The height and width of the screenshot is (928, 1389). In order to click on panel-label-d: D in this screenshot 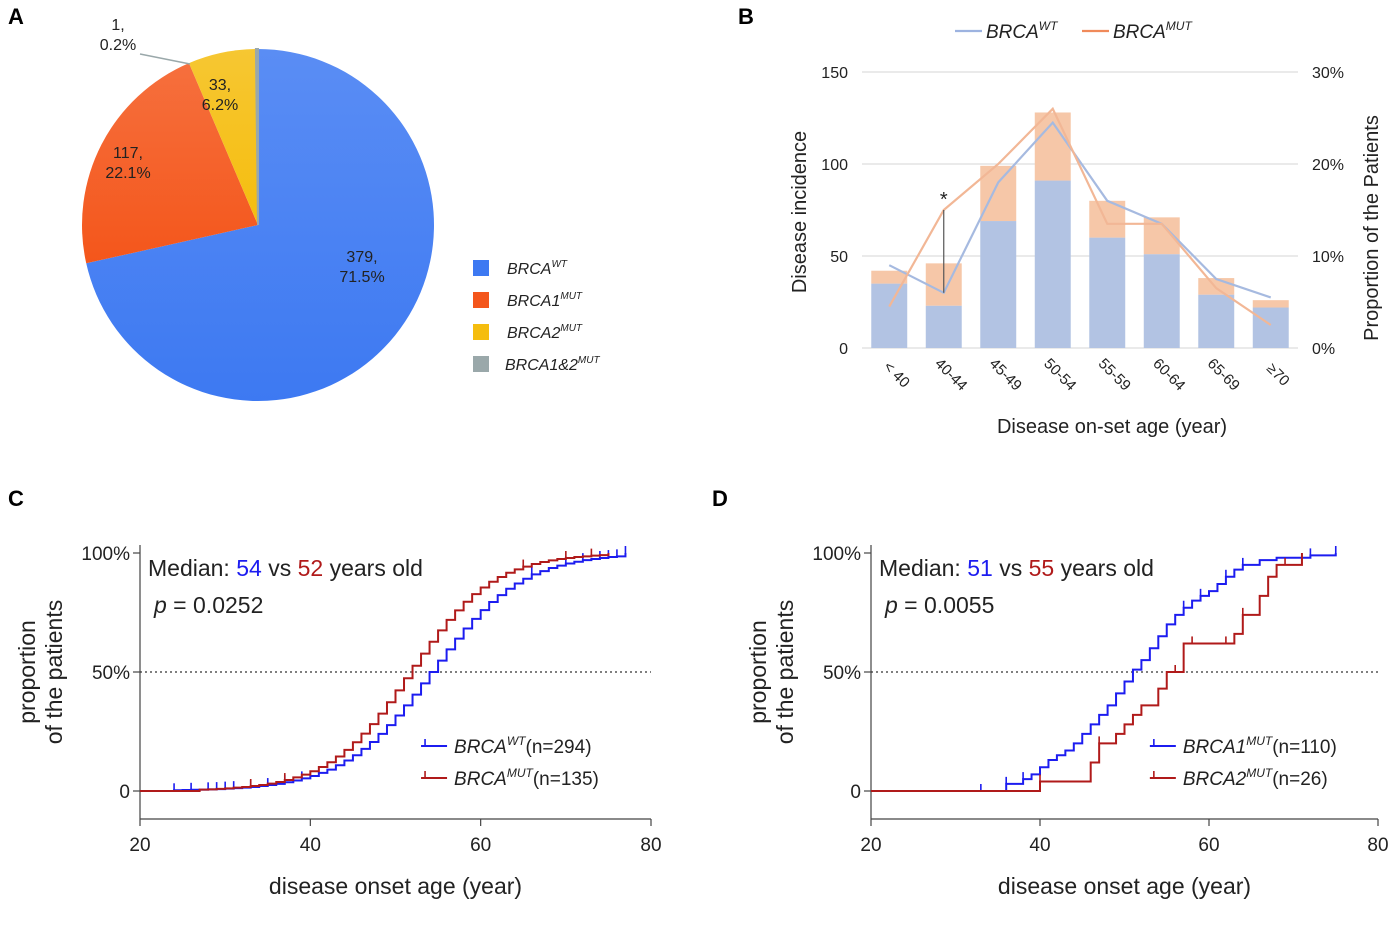, I will do `click(720, 498)`.